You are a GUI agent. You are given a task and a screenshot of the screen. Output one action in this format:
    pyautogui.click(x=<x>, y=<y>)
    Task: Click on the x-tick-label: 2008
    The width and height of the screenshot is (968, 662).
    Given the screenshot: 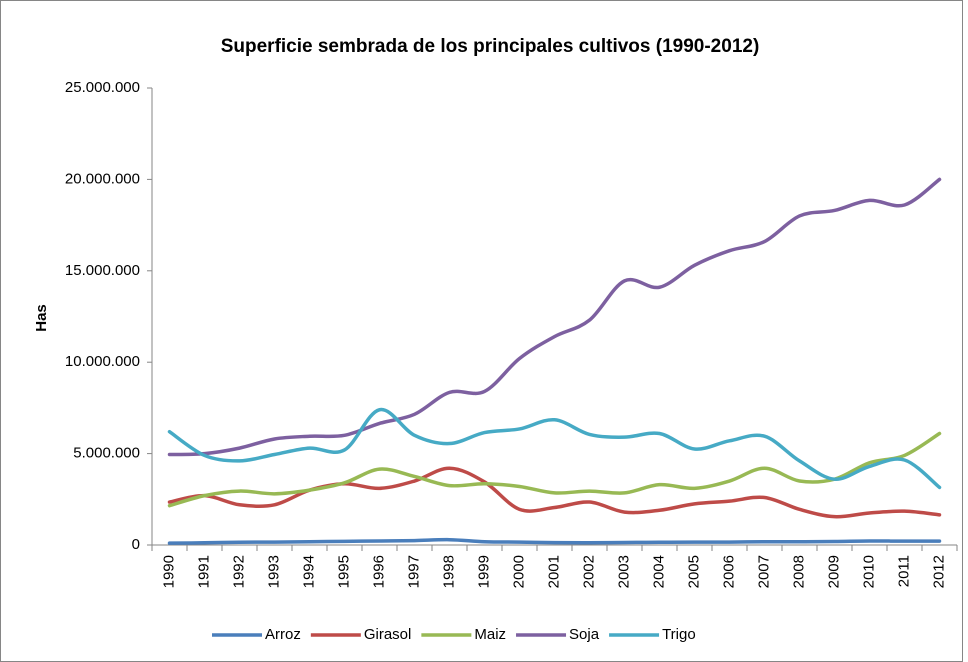 What is the action you would take?
    pyautogui.click(x=798, y=571)
    